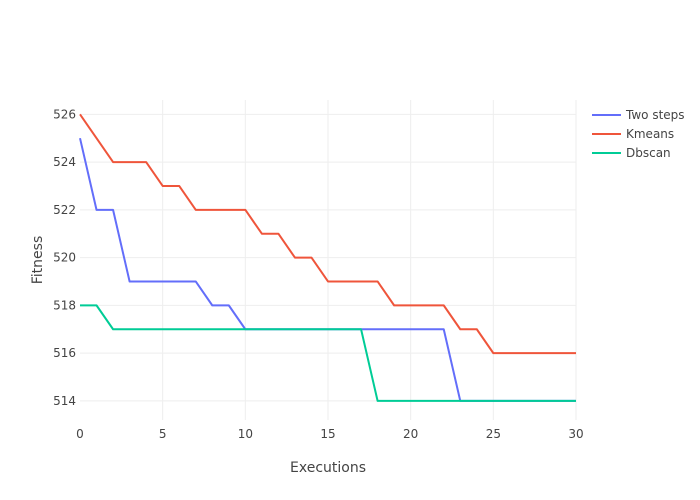 This screenshot has height=500, width=700. What do you see at coordinates (650, 134) in the screenshot?
I see `legend-label: Kmeans` at bounding box center [650, 134].